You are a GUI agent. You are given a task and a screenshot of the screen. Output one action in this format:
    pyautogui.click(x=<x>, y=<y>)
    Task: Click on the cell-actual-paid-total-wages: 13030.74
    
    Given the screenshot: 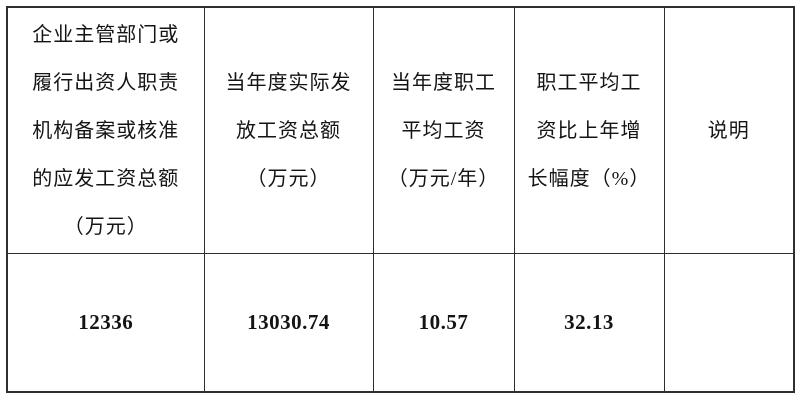 What is the action you would take?
    pyautogui.click(x=288, y=323)
    